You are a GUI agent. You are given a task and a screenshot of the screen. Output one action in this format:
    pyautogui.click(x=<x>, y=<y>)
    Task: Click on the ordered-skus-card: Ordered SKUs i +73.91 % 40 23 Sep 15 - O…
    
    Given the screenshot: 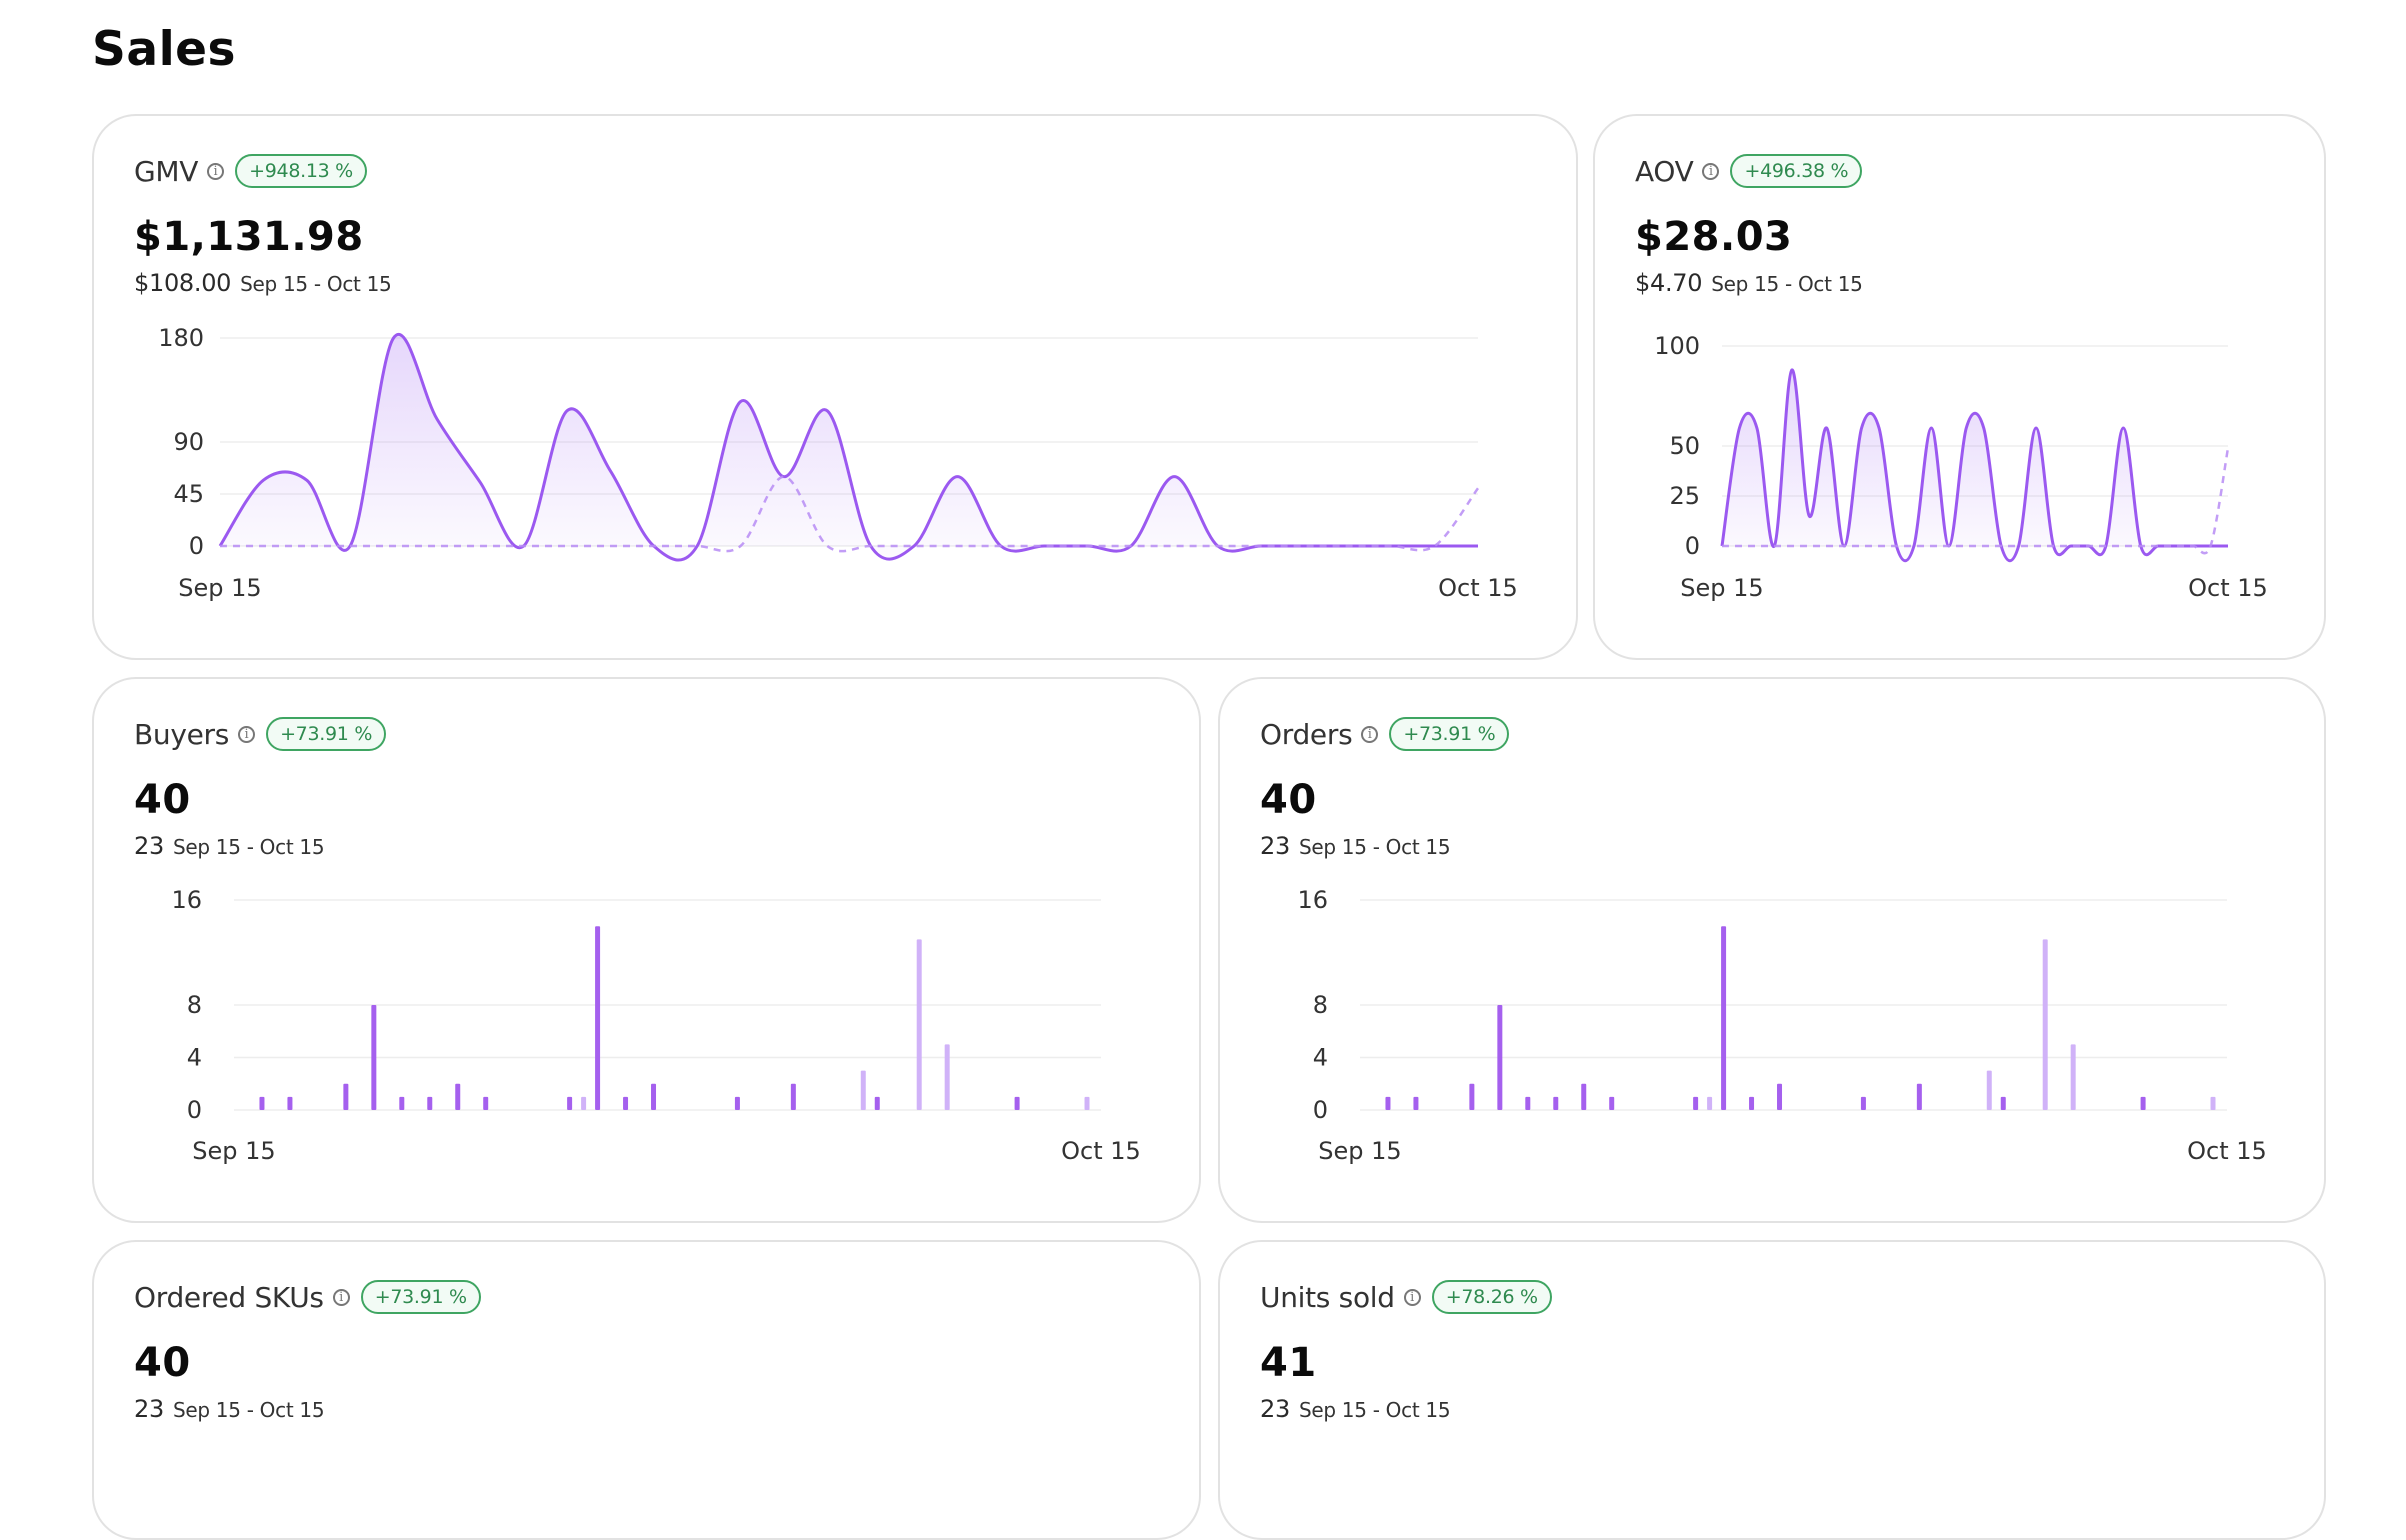 What is the action you would take?
    pyautogui.click(x=646, y=1390)
    